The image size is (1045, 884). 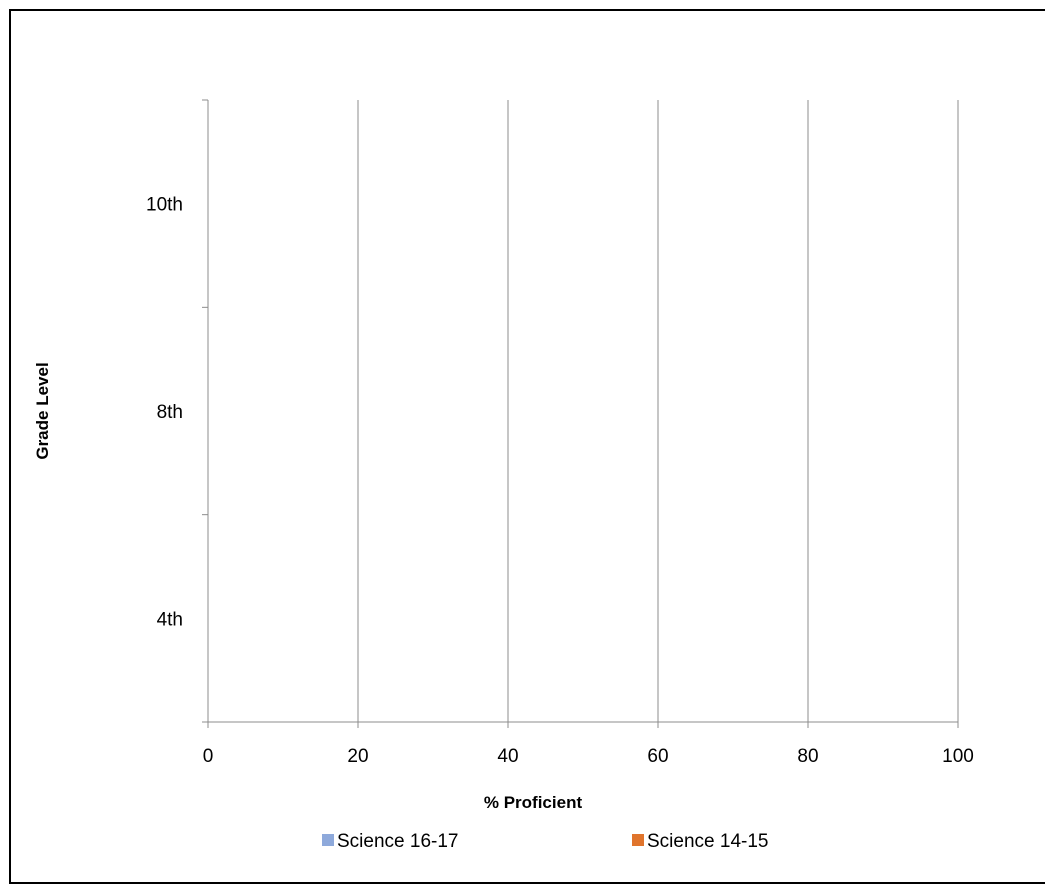 What do you see at coordinates (657, 756) in the screenshot?
I see `x-tick-label-60: 60` at bounding box center [657, 756].